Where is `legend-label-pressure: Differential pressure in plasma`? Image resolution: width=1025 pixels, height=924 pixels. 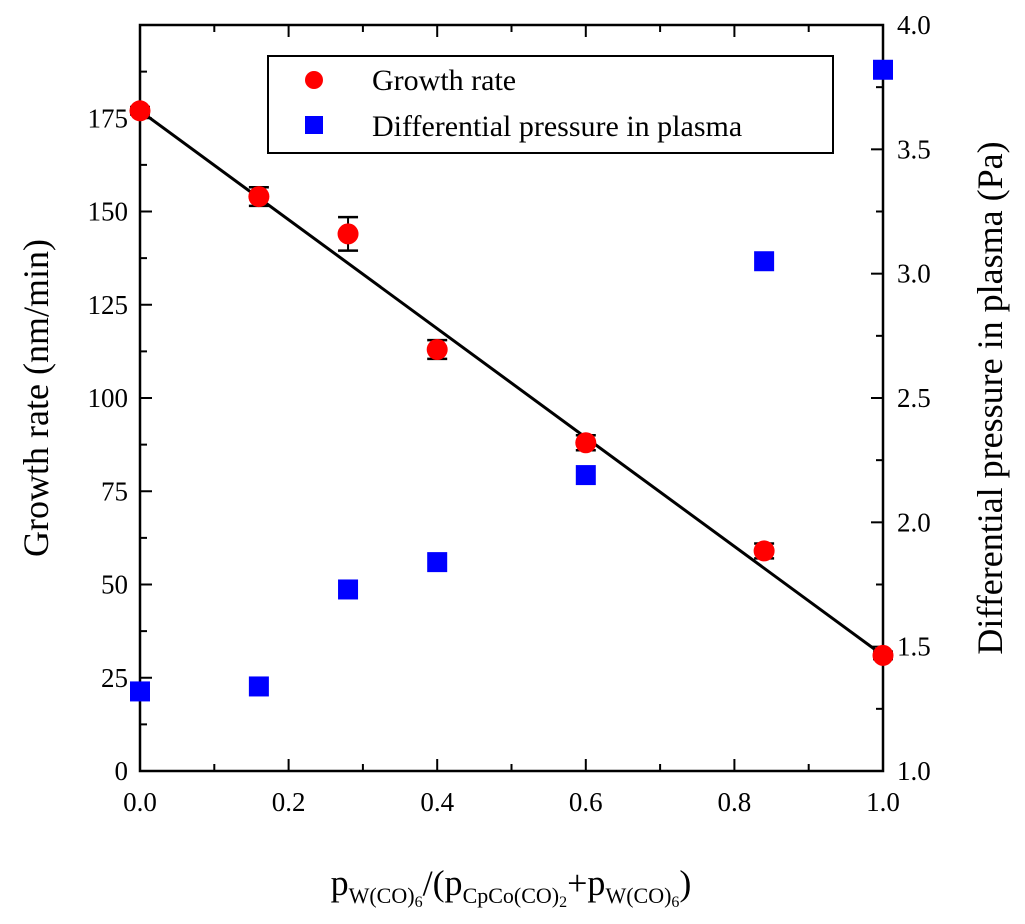
legend-label-pressure: Differential pressure in plasma is located at coordinates (557, 126).